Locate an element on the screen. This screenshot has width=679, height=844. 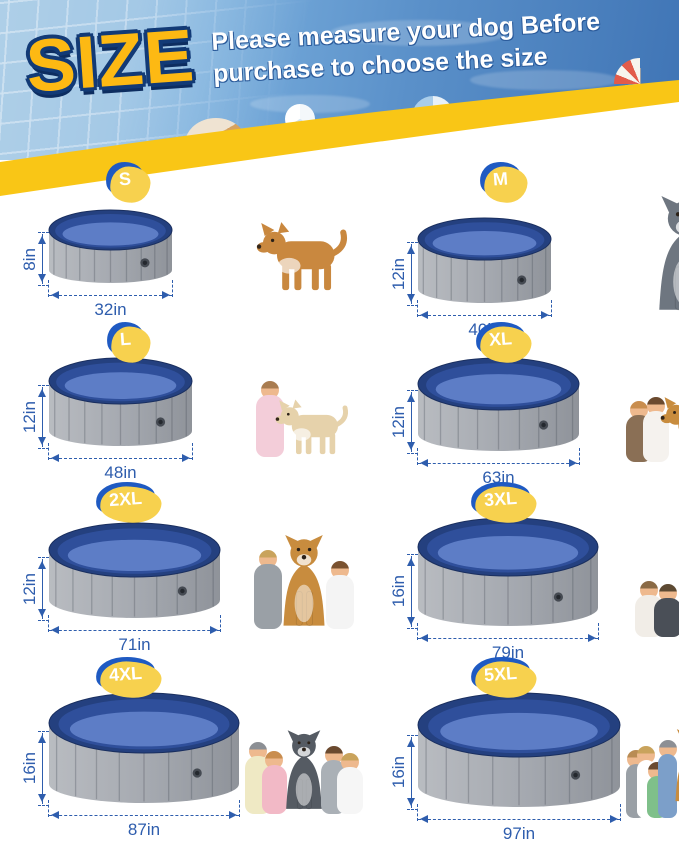
size-badge-label: S is located at coordinates (125, 179).